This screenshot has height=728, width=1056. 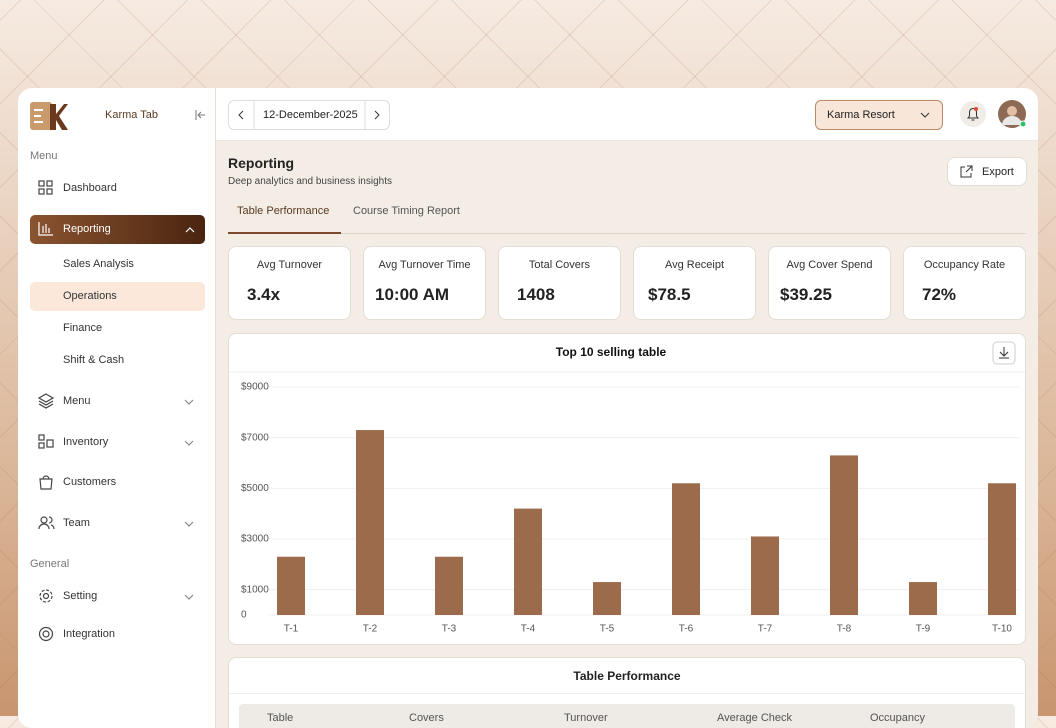 I want to click on active-subitem-bg, so click(x=117, y=296).